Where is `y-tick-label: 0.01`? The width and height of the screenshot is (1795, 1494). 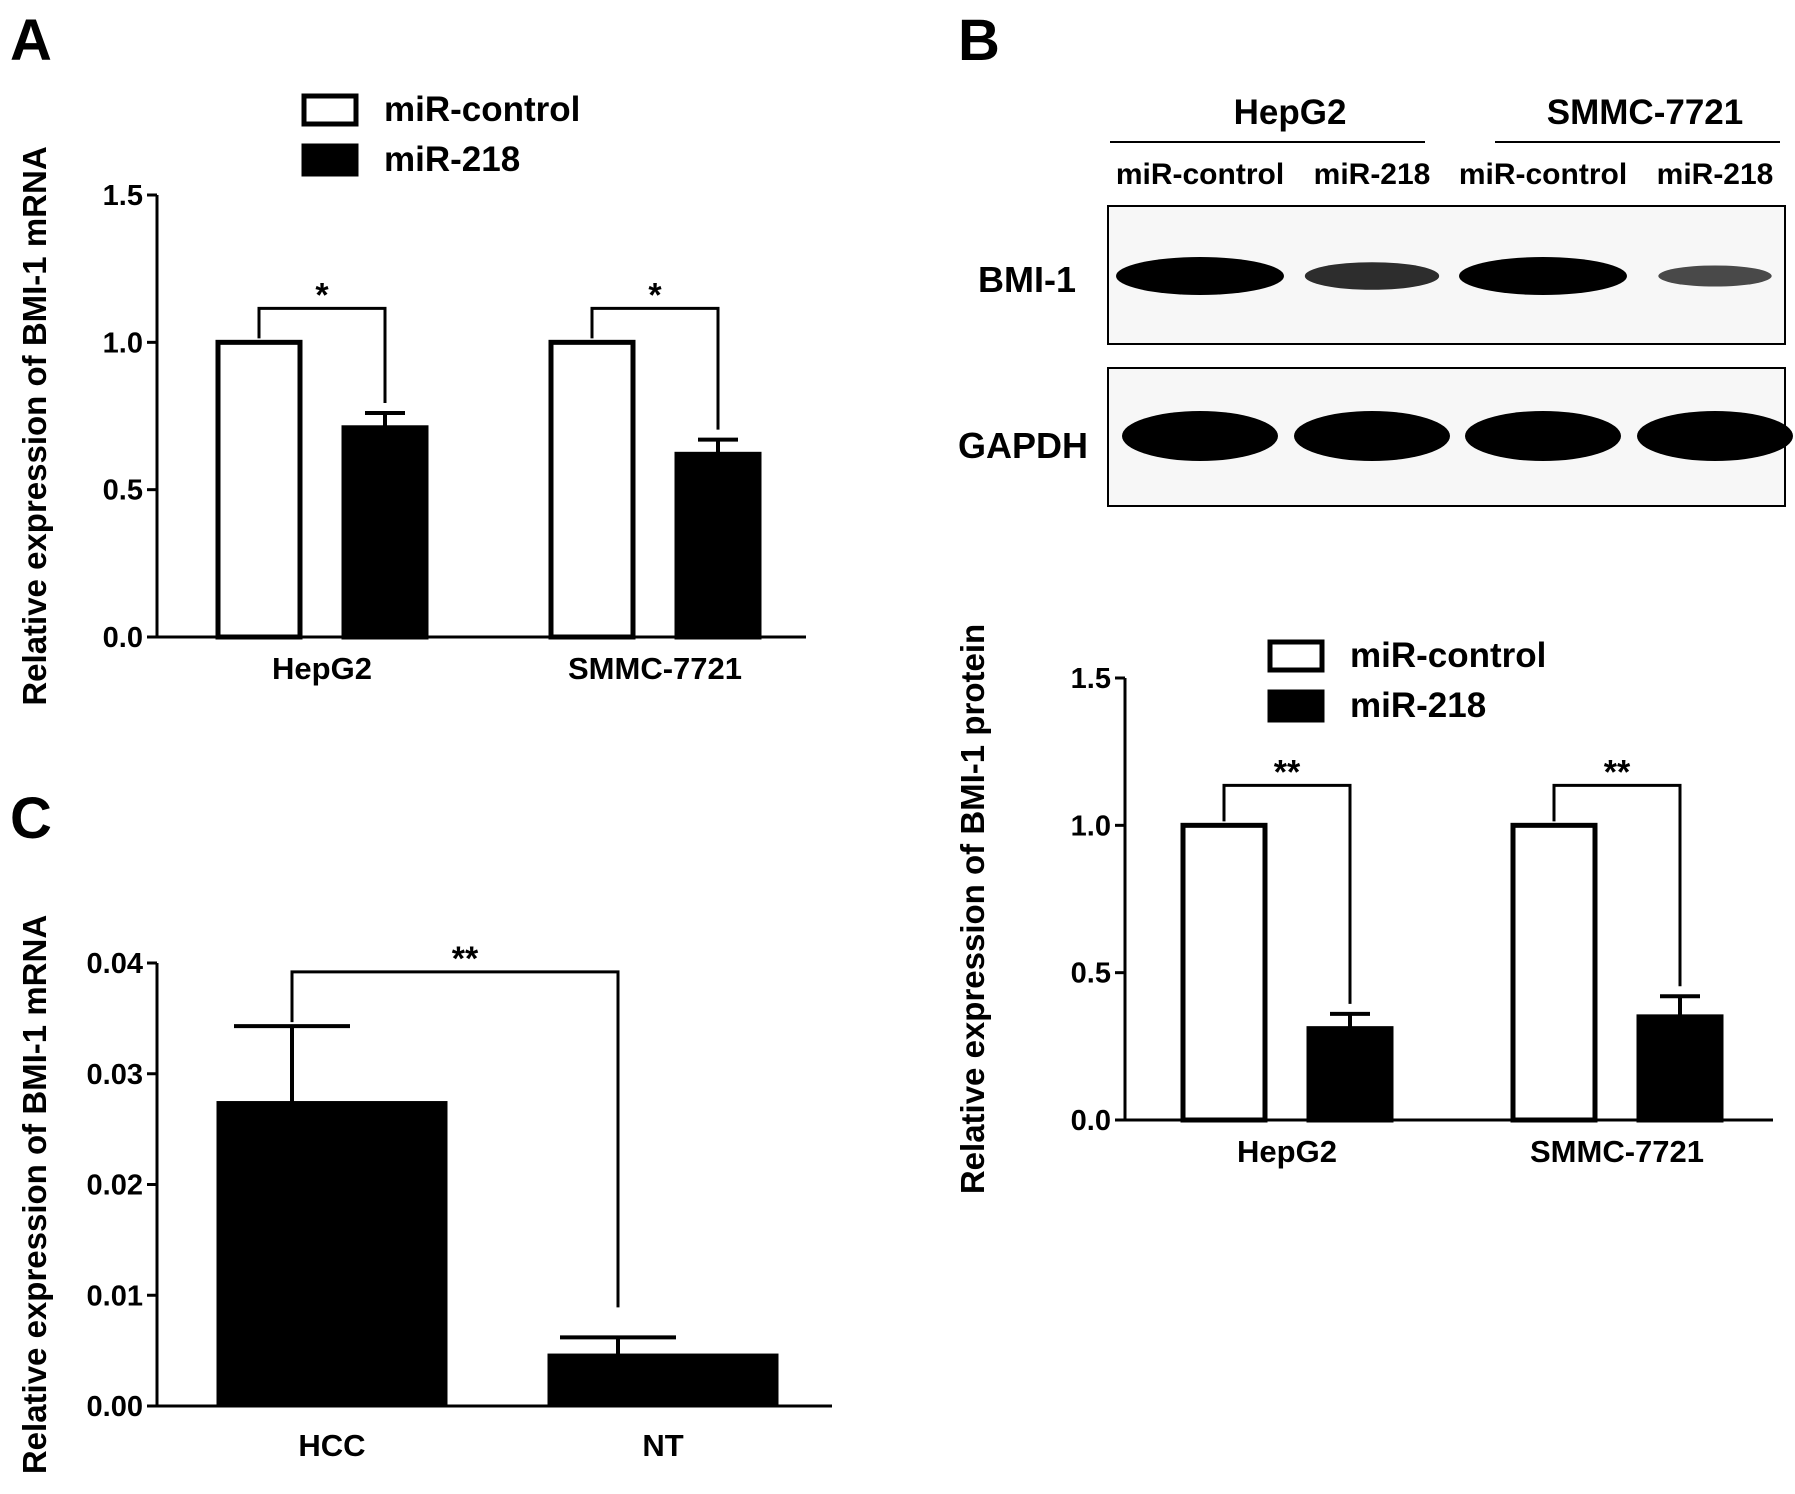
y-tick-label: 0.01 is located at coordinates (115, 1296).